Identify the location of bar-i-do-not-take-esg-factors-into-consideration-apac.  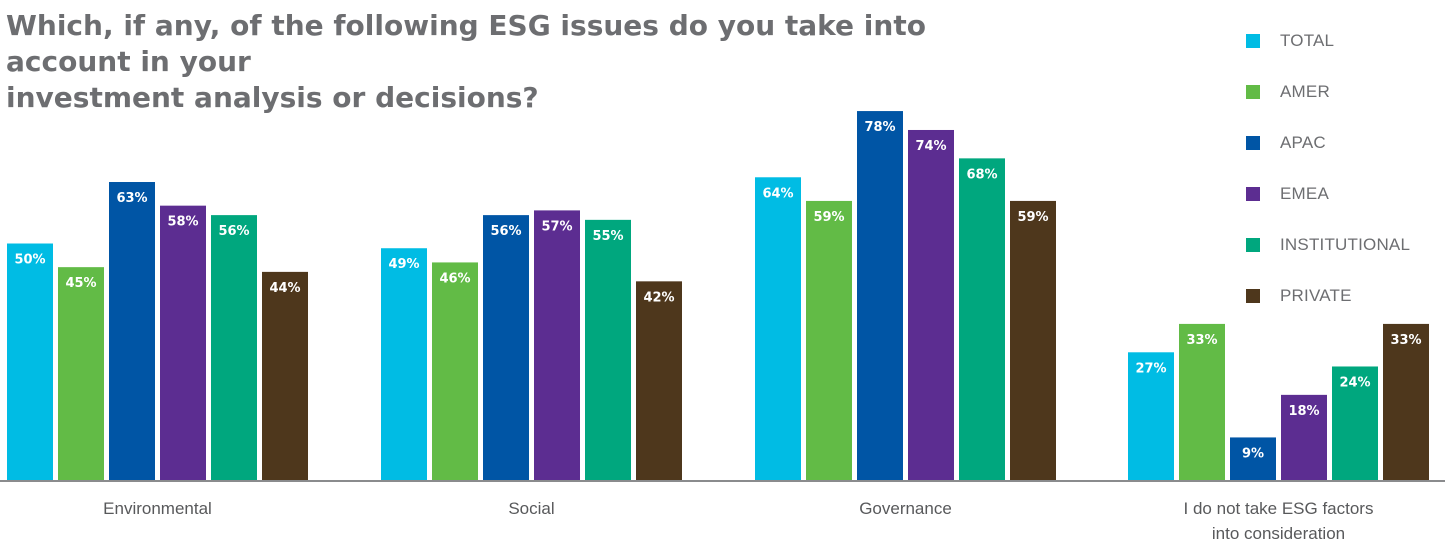
(1253, 458).